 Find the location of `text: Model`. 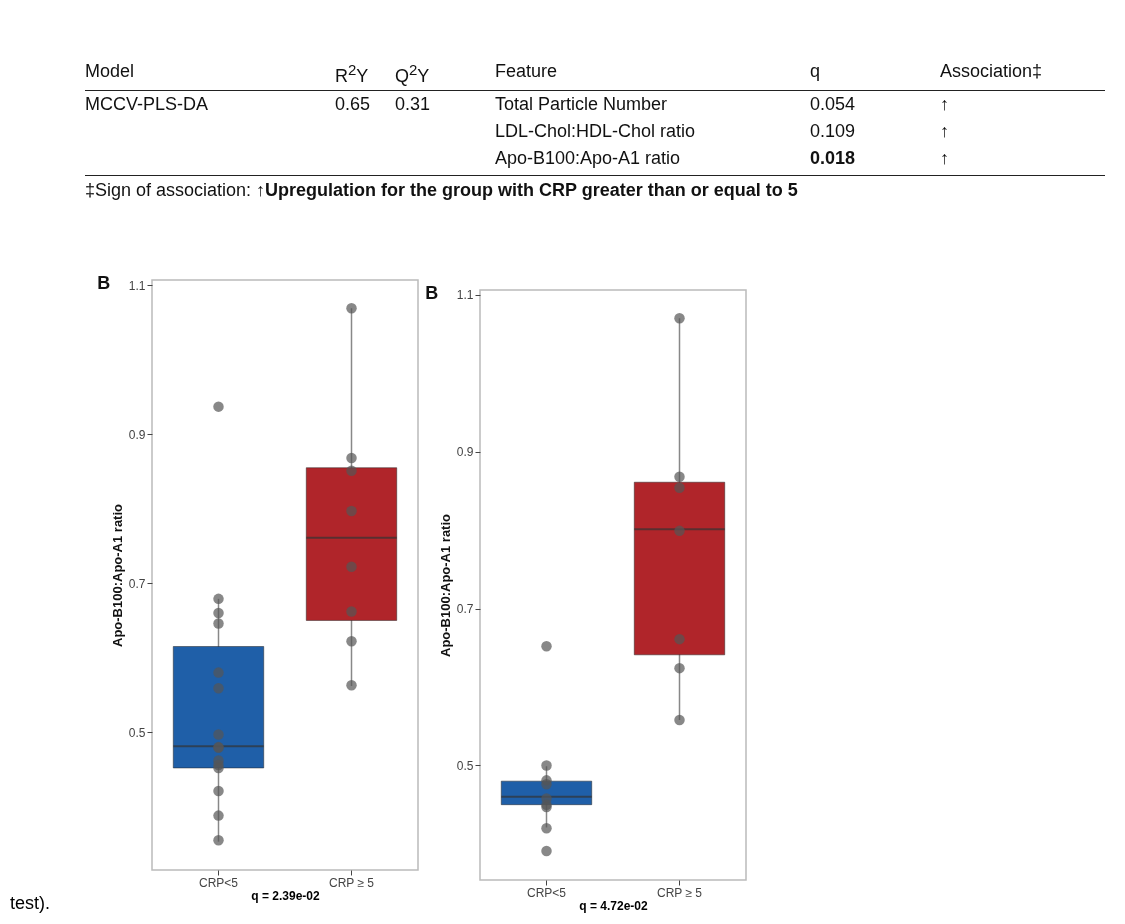

text: Model is located at coordinates (210, 74).